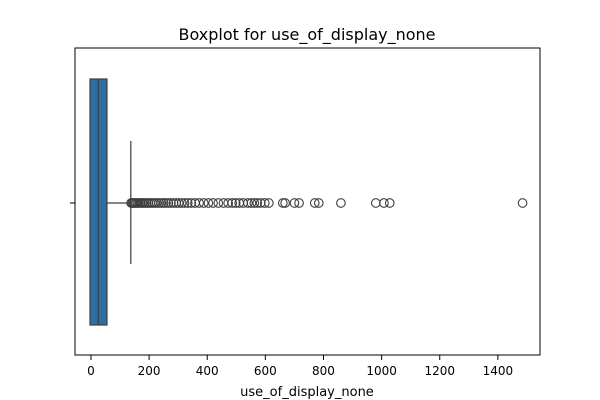 The height and width of the screenshot is (400, 600). I want to click on x-axis-label: use_of_display_none, so click(307, 392).